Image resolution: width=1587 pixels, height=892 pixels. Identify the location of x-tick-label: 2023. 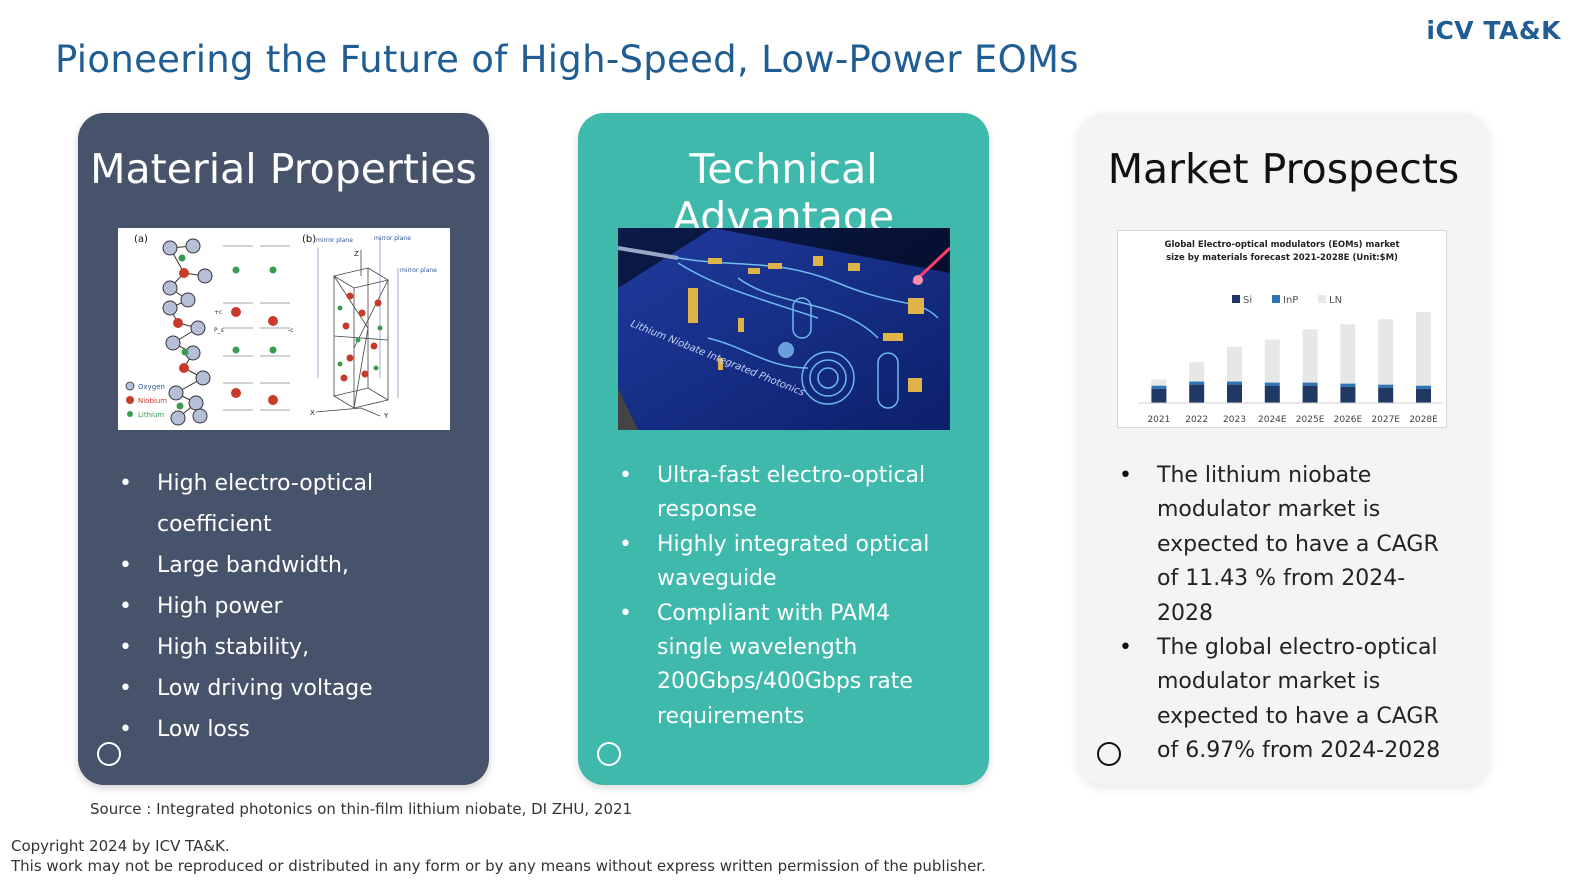
(1234, 420).